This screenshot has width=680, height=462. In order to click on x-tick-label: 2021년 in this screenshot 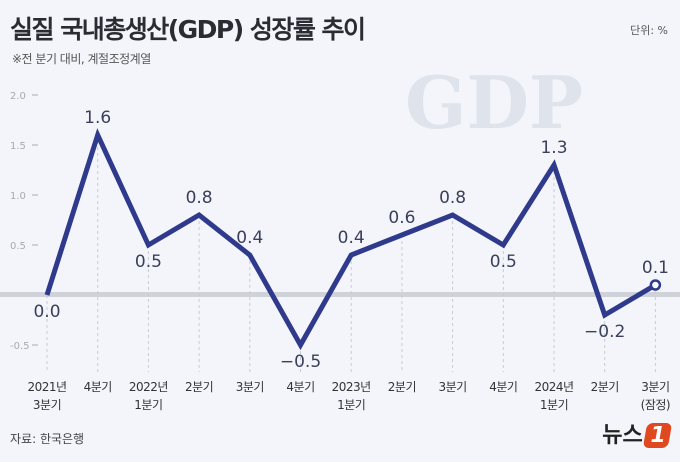, I will do `click(46, 387)`.